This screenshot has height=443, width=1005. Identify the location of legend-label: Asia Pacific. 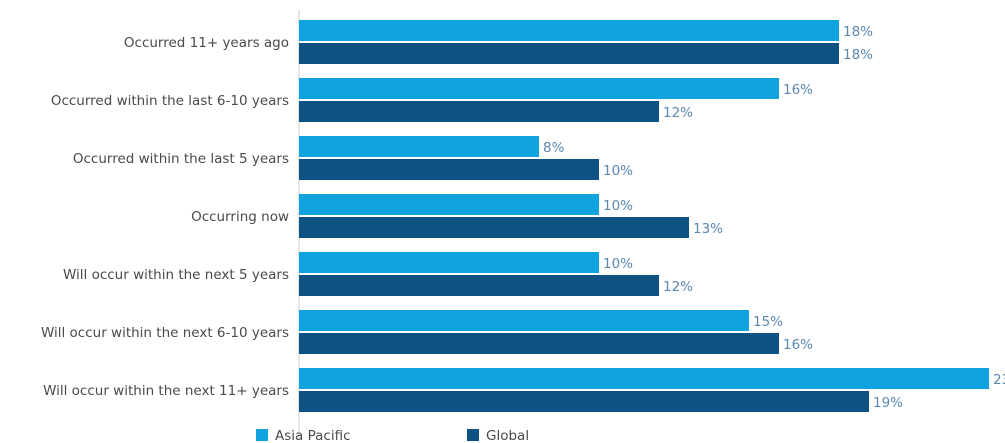
(313, 435).